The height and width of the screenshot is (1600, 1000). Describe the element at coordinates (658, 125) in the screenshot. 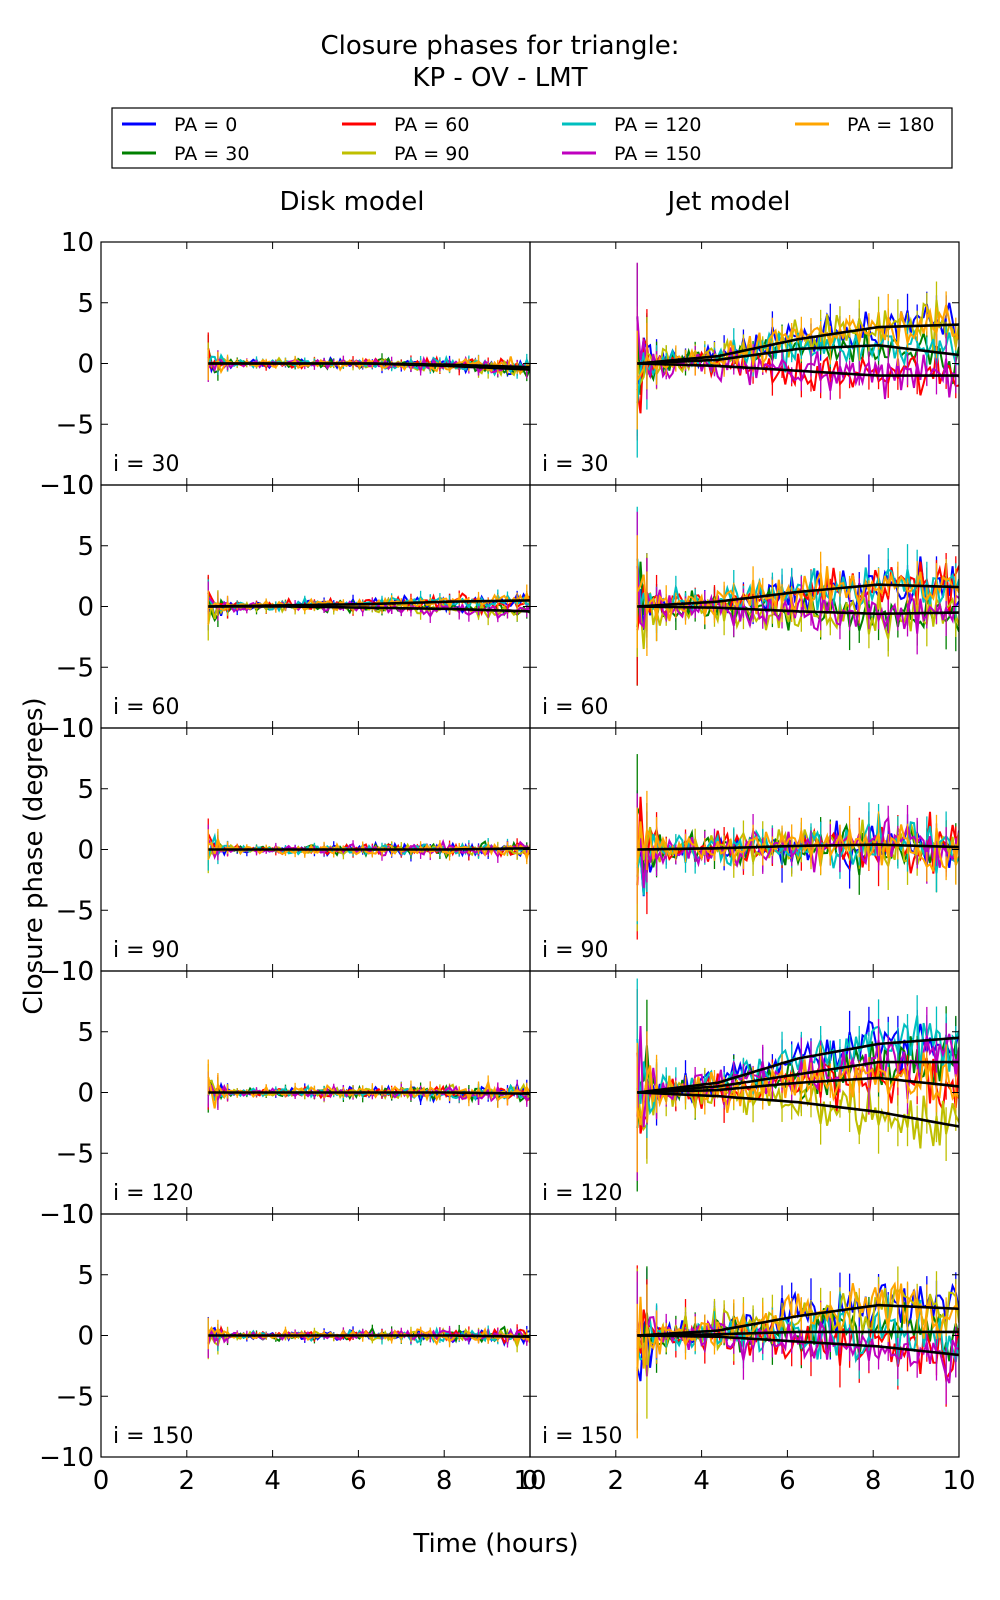

I see `legend-label: PA = 120` at that location.